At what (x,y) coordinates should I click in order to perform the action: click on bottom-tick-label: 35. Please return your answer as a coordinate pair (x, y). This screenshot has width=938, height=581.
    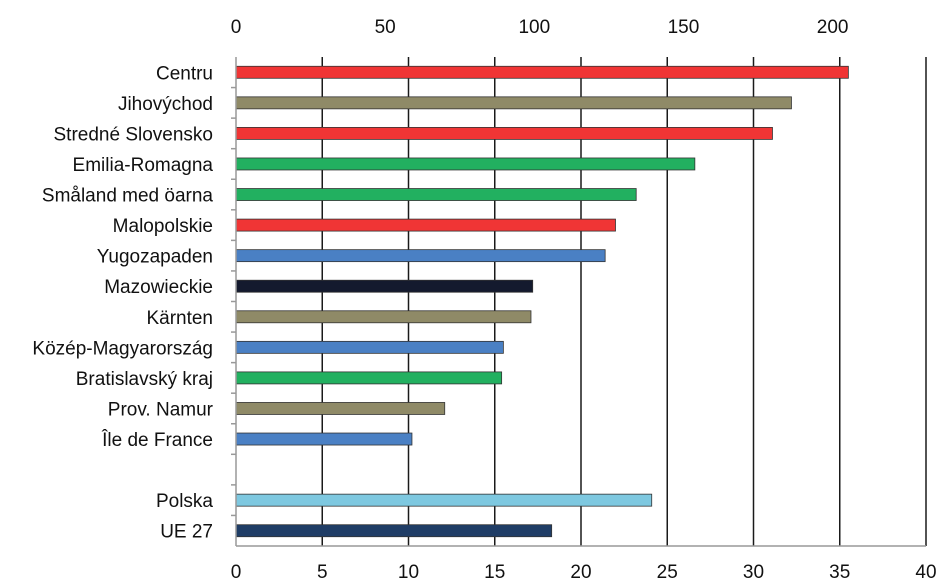
    Looking at the image, I should click on (839, 571).